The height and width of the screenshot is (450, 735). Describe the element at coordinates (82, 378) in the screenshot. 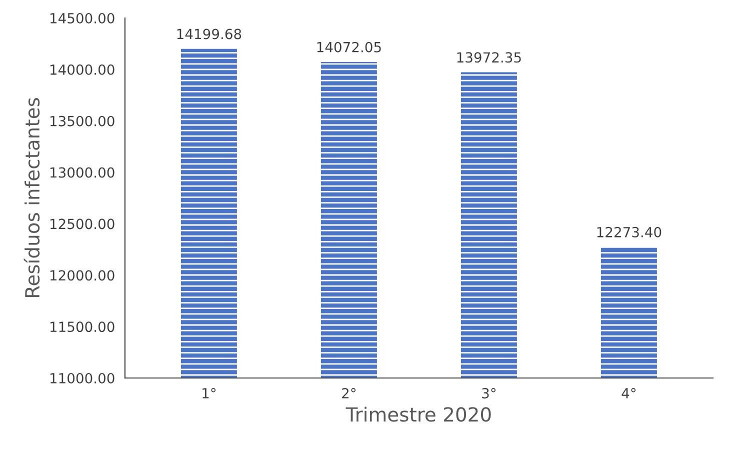

I see `y-tick-label: 11000.00` at that location.